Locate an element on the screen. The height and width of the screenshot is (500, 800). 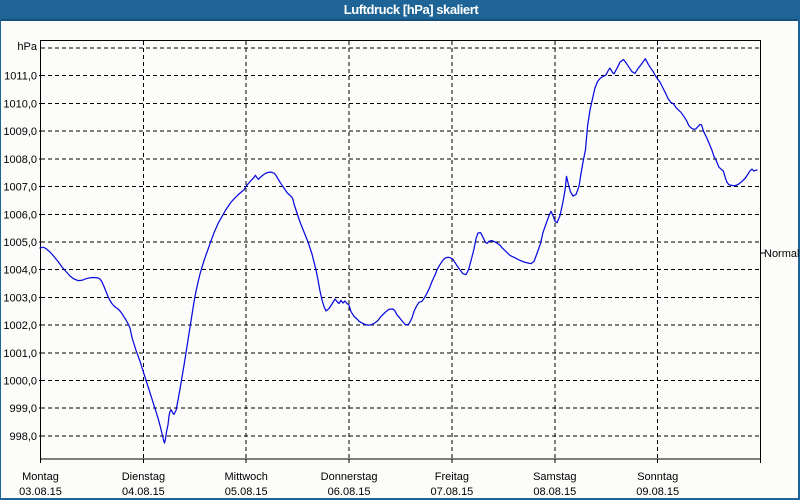
svg-text: 05.08.15 is located at coordinates (246, 492).